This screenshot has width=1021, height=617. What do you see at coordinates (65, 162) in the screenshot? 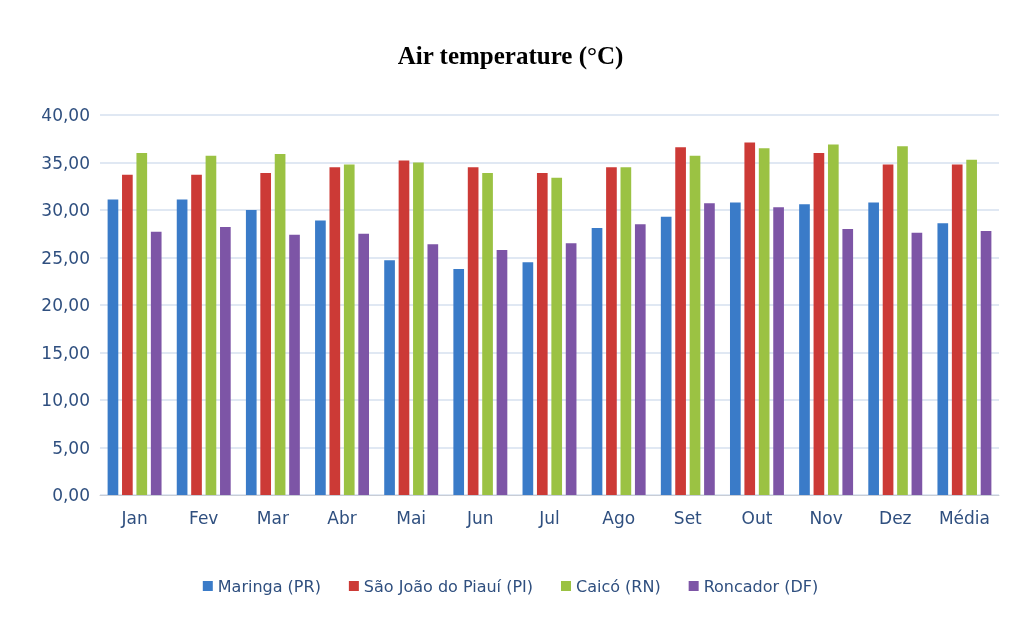
I see `y-tick-label: 35,00` at bounding box center [65, 162].